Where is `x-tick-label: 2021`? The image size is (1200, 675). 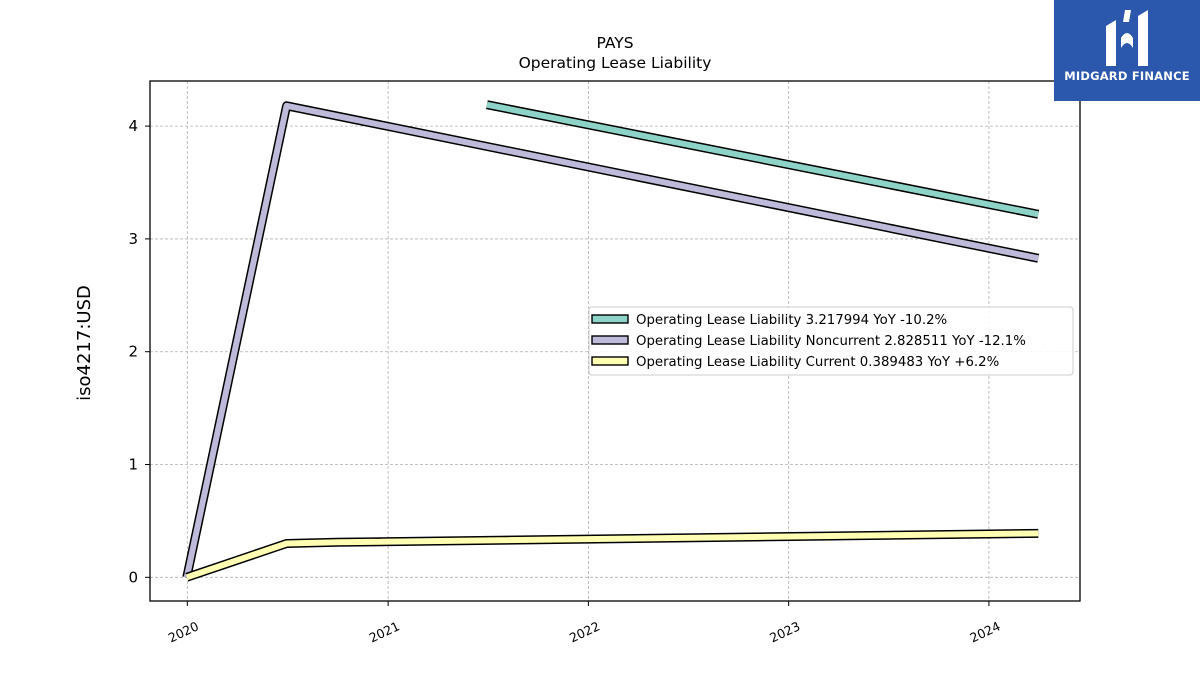
x-tick-label: 2021 is located at coordinates (384, 631).